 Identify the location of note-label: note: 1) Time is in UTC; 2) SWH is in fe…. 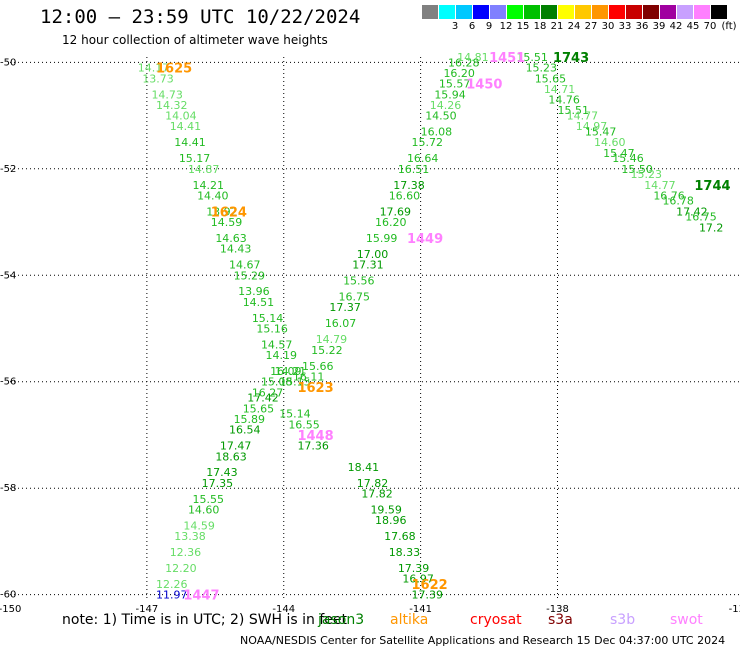
(205, 620).